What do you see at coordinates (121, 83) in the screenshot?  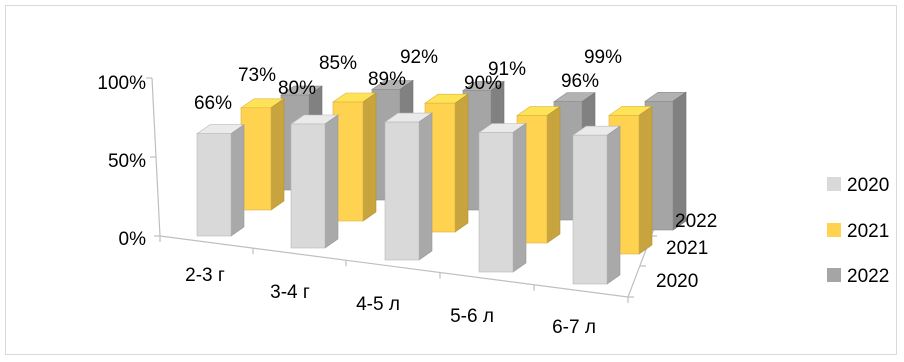 I see `y-tick-label: 100%` at bounding box center [121, 83].